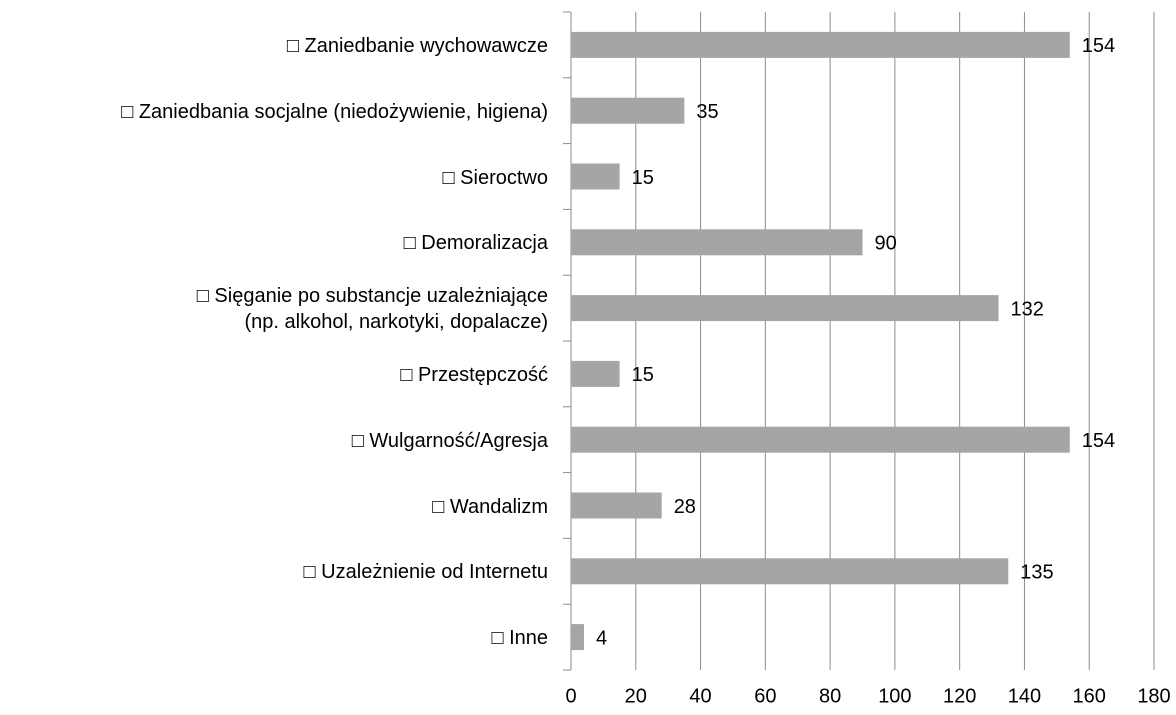 The height and width of the screenshot is (715, 1176). What do you see at coordinates (886, 244) in the screenshot?
I see `data-label: 90` at bounding box center [886, 244].